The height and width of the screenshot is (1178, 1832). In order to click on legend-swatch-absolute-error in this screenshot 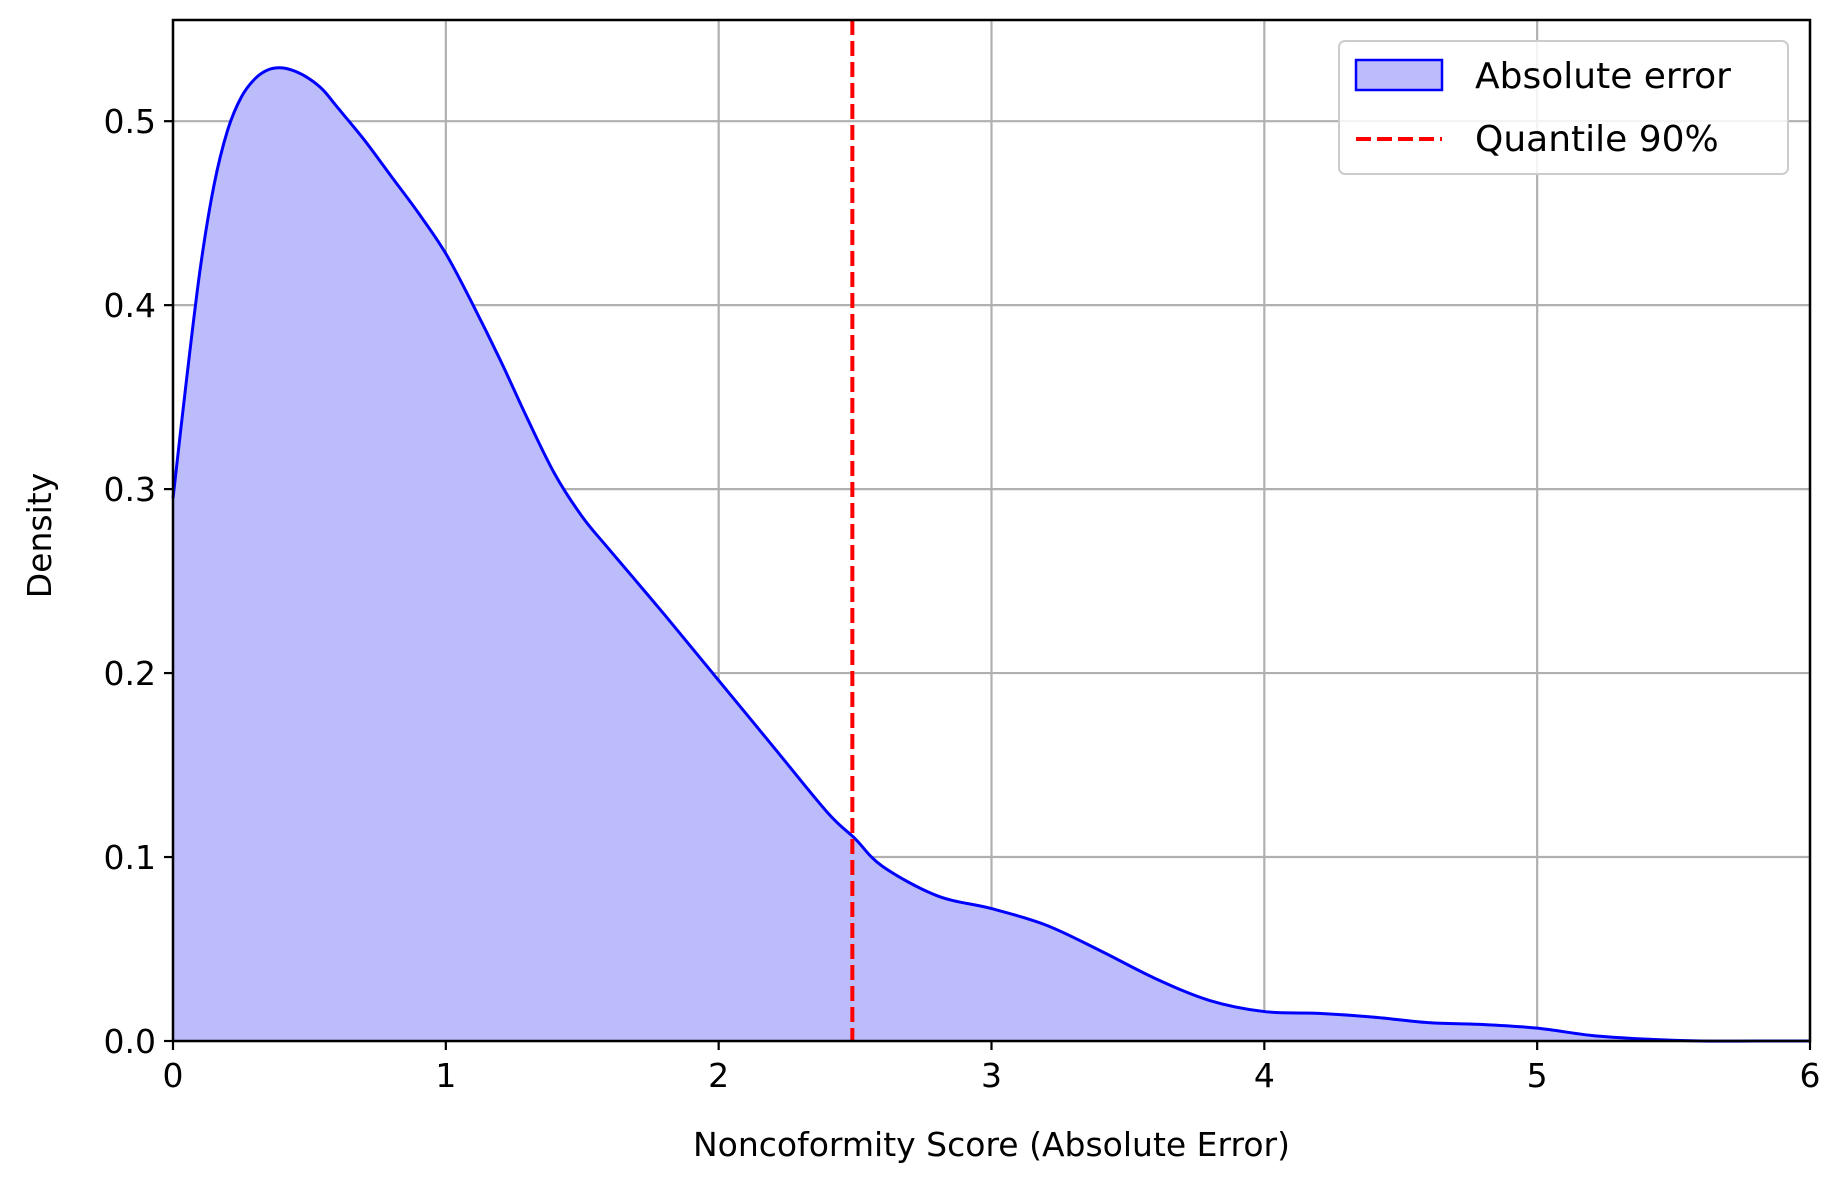, I will do `click(1399, 75)`.